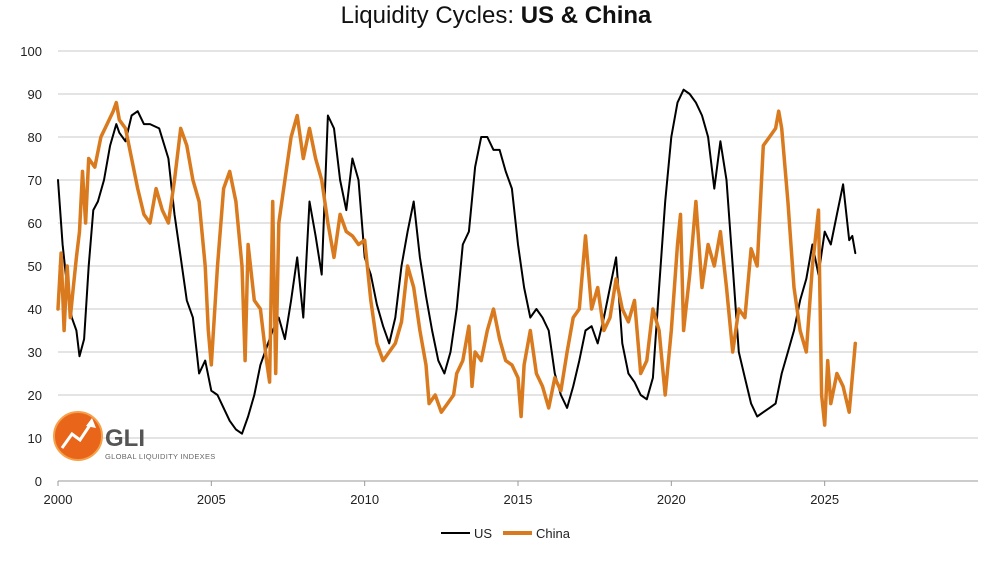  What do you see at coordinates (441, 494) in the screenshot?
I see `x-axis-ticks: 2000 2005 2010 2015 2020 2025` at bounding box center [441, 494].